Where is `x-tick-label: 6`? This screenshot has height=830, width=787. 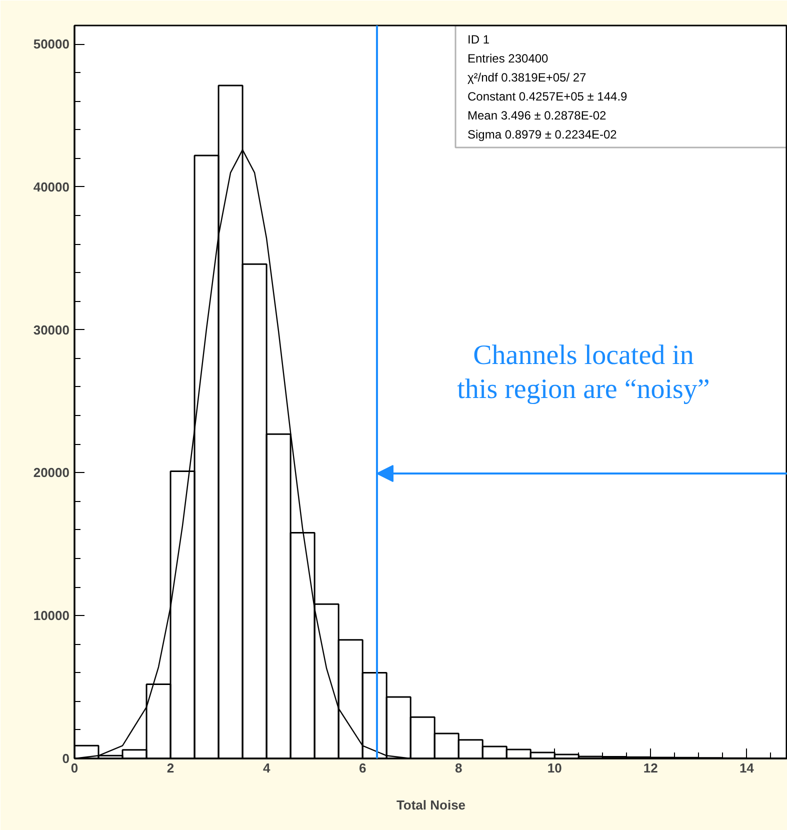 x-tick-label: 6 is located at coordinates (362, 768).